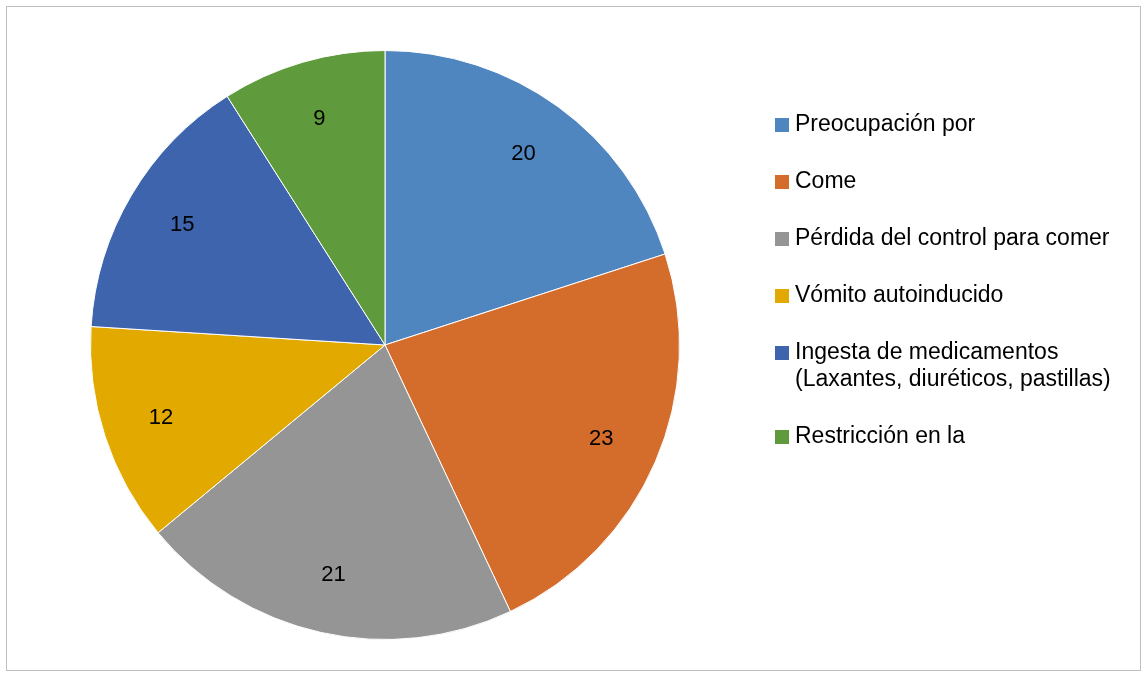 The width and height of the screenshot is (1143, 675). What do you see at coordinates (826, 180) in the screenshot?
I see `legend-label: Come` at bounding box center [826, 180].